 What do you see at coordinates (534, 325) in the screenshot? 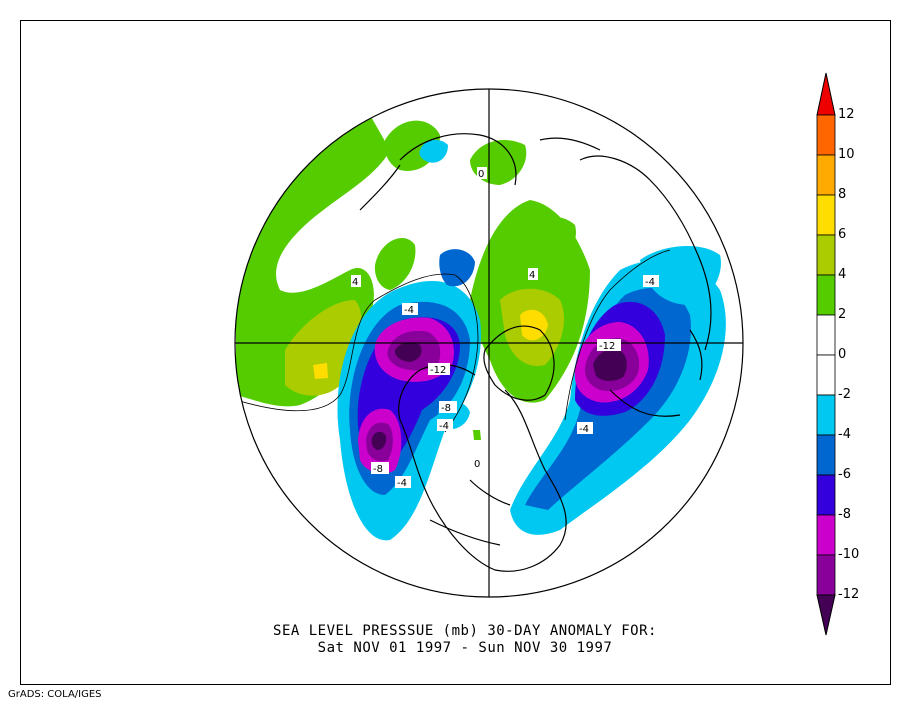
I see `greenland-high-core` at bounding box center [534, 325].